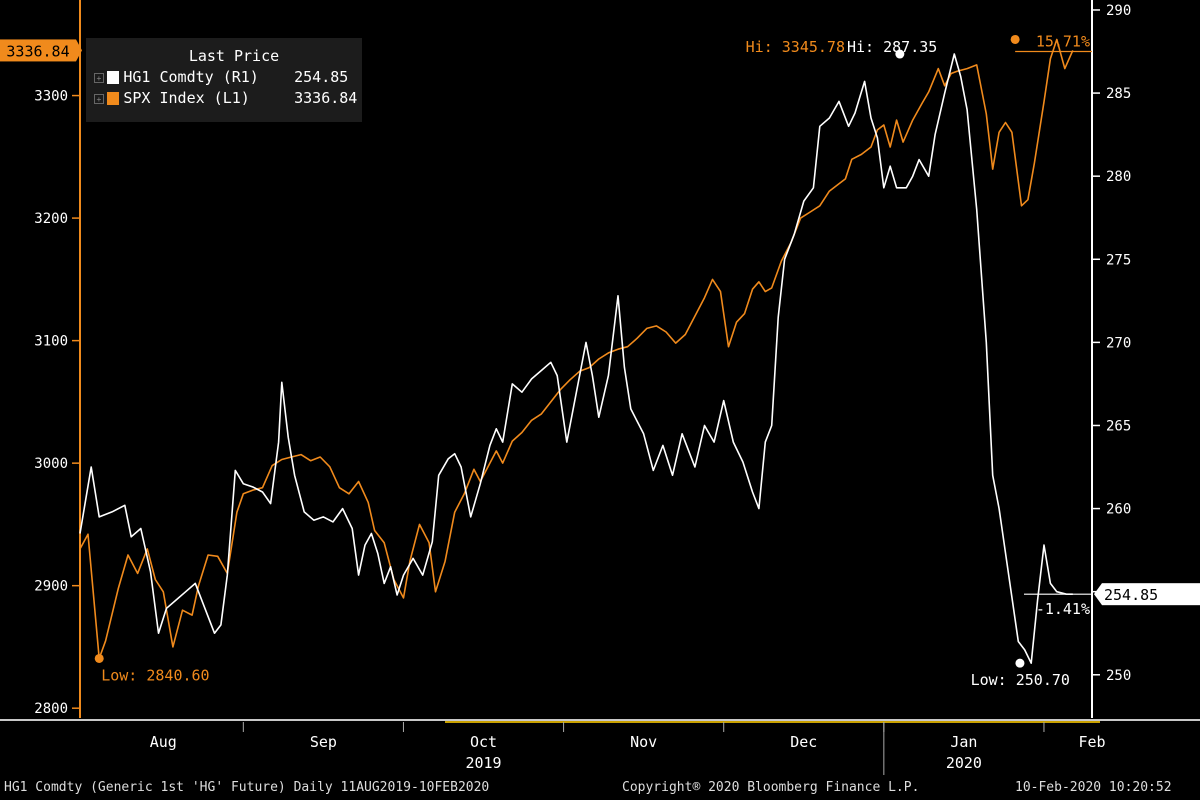  Describe the element at coordinates (1118, 260) in the screenshot. I see `right-axis-tick-label: 275` at that location.